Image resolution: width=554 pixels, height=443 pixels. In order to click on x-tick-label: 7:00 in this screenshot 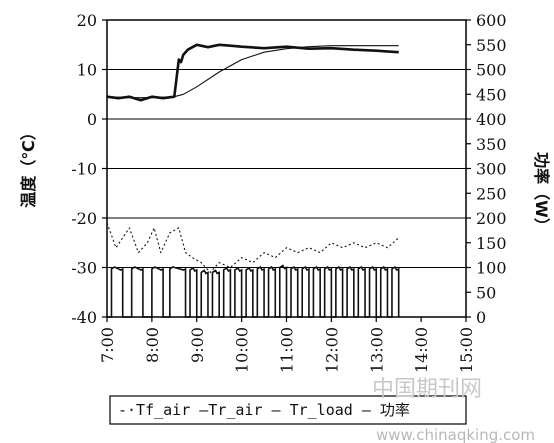, I will do `click(107, 345)`.